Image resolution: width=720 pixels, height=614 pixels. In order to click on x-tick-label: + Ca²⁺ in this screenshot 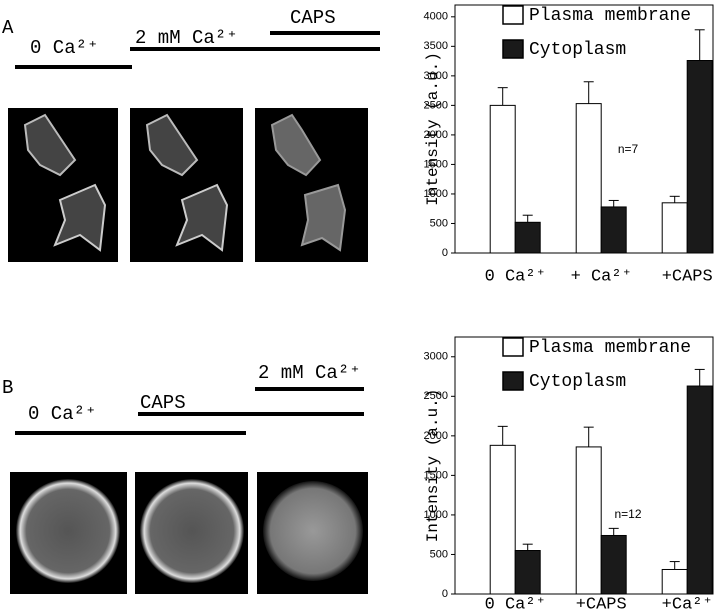, I will do `click(601, 276)`.